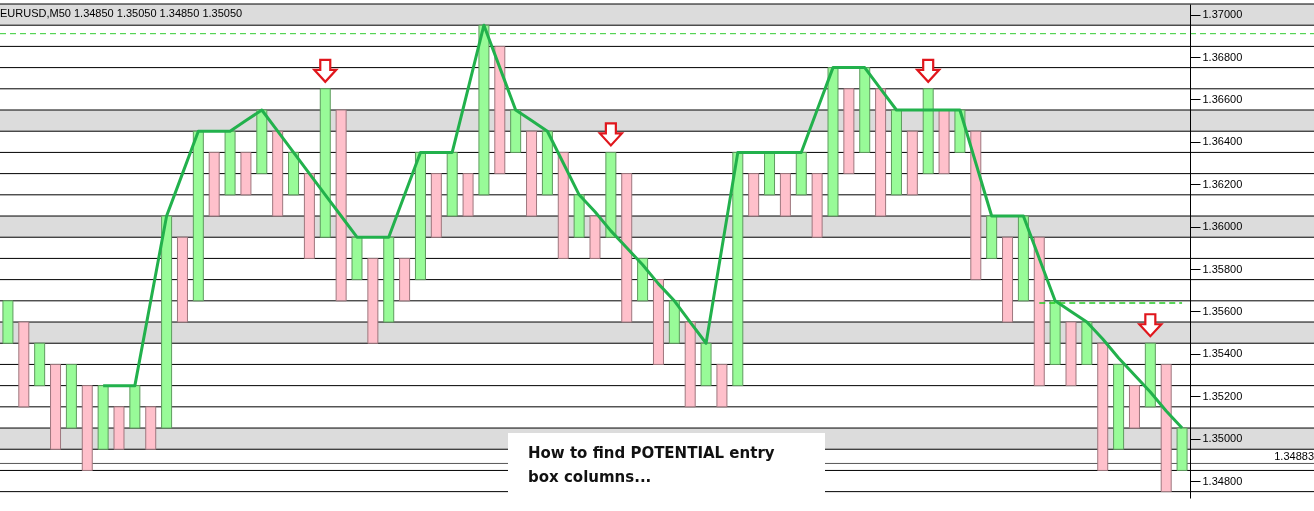 This screenshot has width=1314, height=511. I want to click on y-tick-label: 1.35400, so click(1222, 353).